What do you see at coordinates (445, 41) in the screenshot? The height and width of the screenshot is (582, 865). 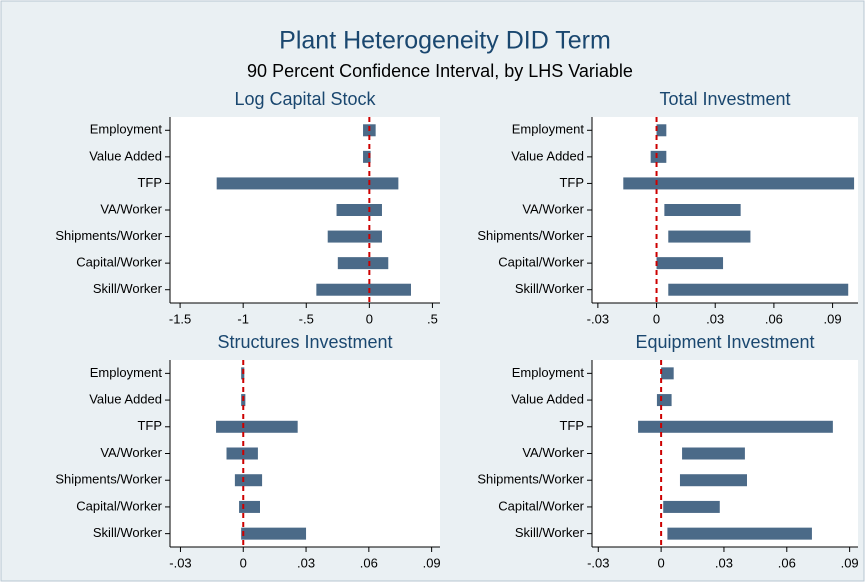 I see `chart-title: Plant Heterogeneity DID Term` at bounding box center [445, 41].